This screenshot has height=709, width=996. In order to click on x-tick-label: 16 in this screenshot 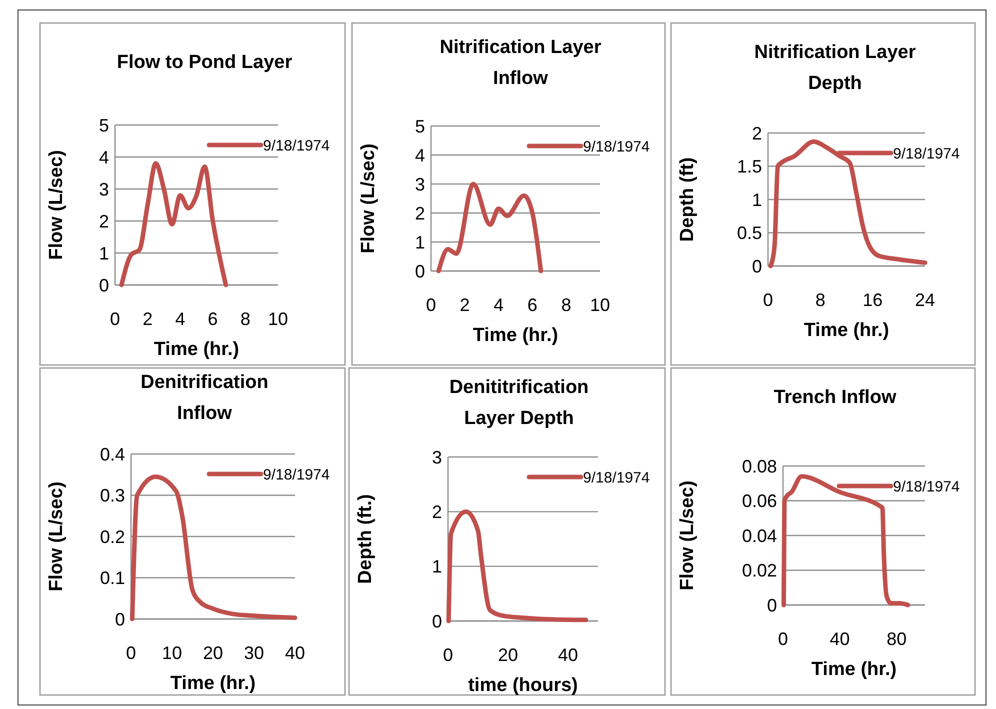, I will do `click(872, 300)`.